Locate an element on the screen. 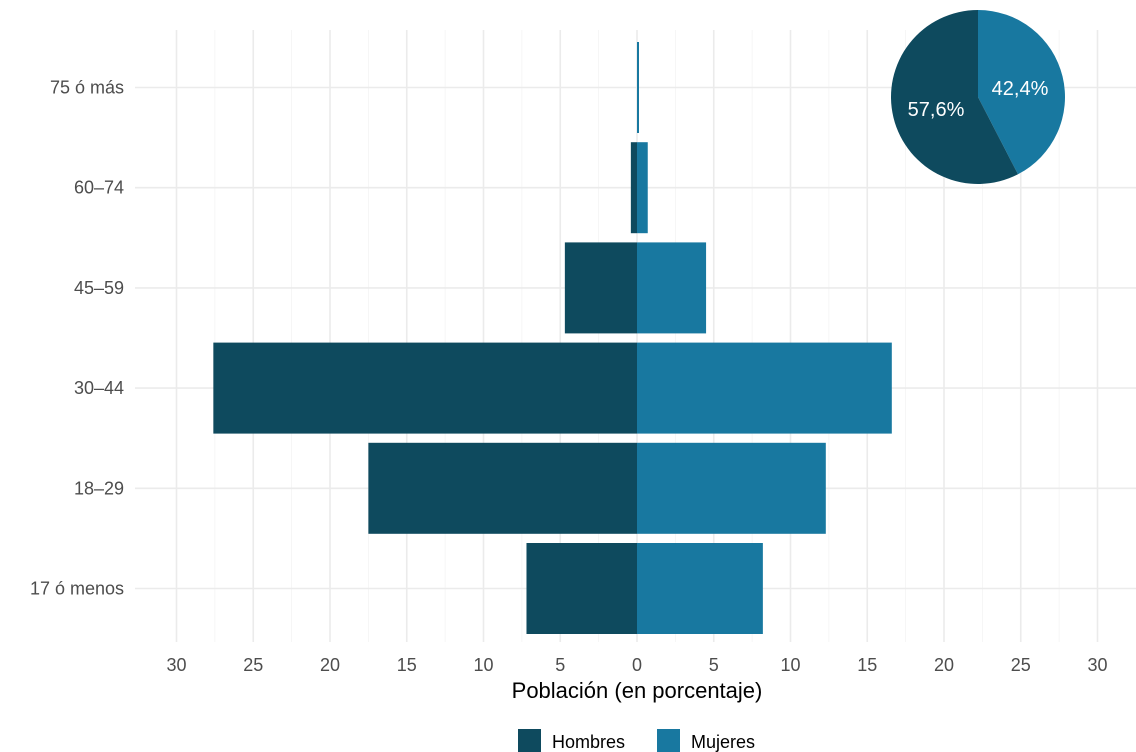 The width and height of the screenshot is (1136, 752). y-tick-label: 18–29 is located at coordinates (99, 488).